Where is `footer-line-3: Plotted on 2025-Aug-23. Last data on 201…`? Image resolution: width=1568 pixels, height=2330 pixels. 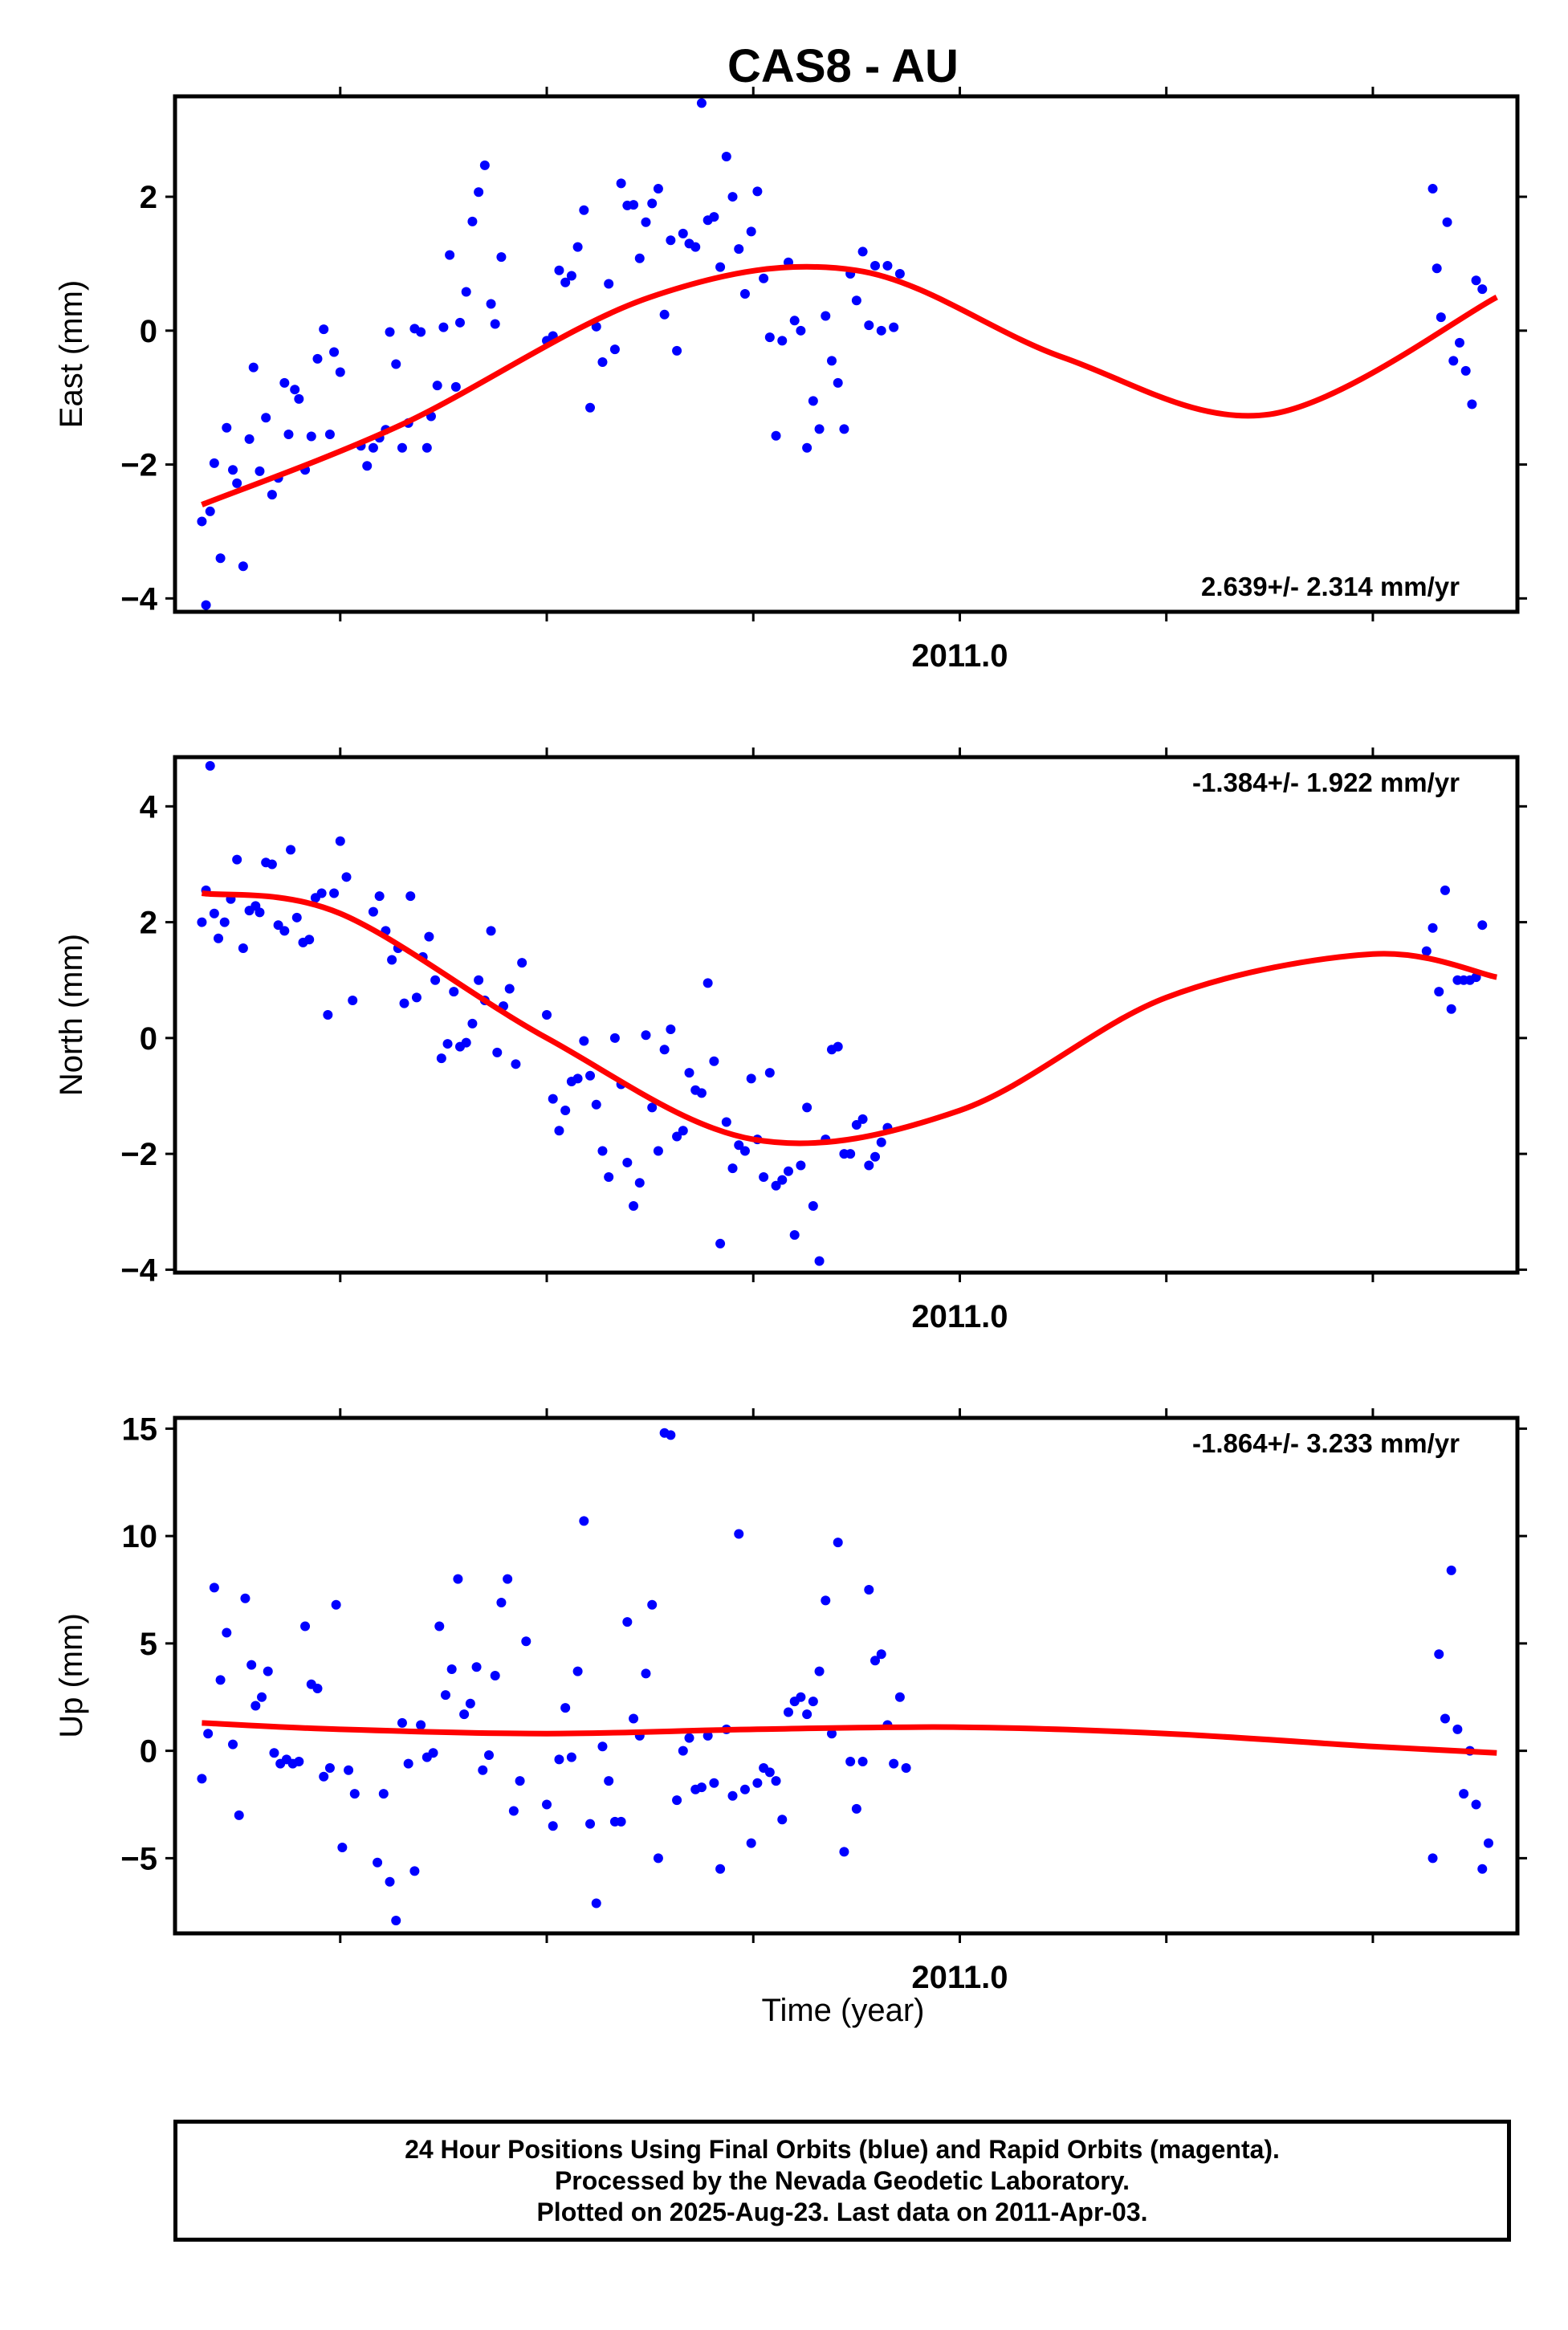
footer-line-3: Plotted on 2025-Aug-23. Last data on 201… is located at coordinates (842, 2211).